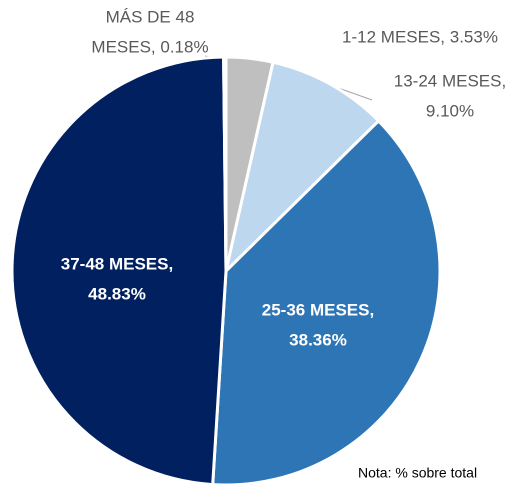 The width and height of the screenshot is (519, 486). What do you see at coordinates (117, 293) in the screenshot?
I see `data-label: 48.83%` at bounding box center [117, 293].